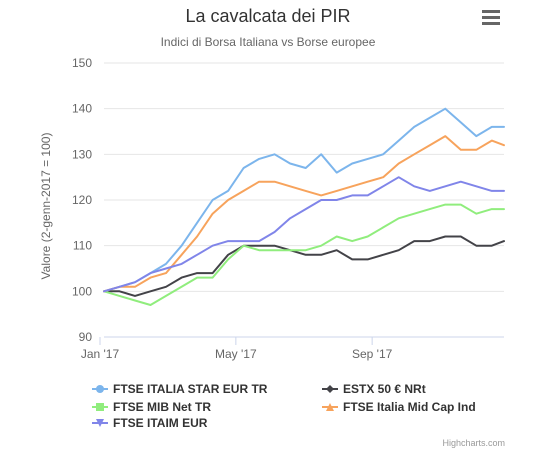 The width and height of the screenshot is (549, 457). What do you see at coordinates (267, 16) in the screenshot?
I see `chart-title: La cavalcata dei PIR` at bounding box center [267, 16].